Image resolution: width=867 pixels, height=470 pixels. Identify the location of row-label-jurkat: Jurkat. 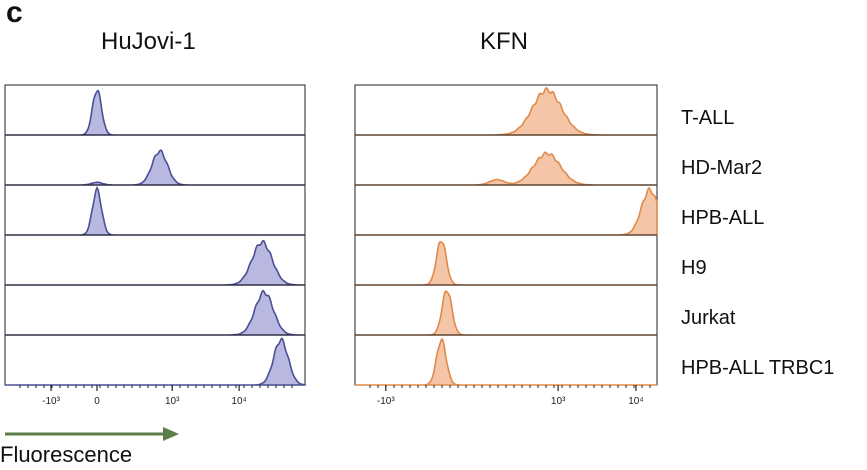
(708, 318).